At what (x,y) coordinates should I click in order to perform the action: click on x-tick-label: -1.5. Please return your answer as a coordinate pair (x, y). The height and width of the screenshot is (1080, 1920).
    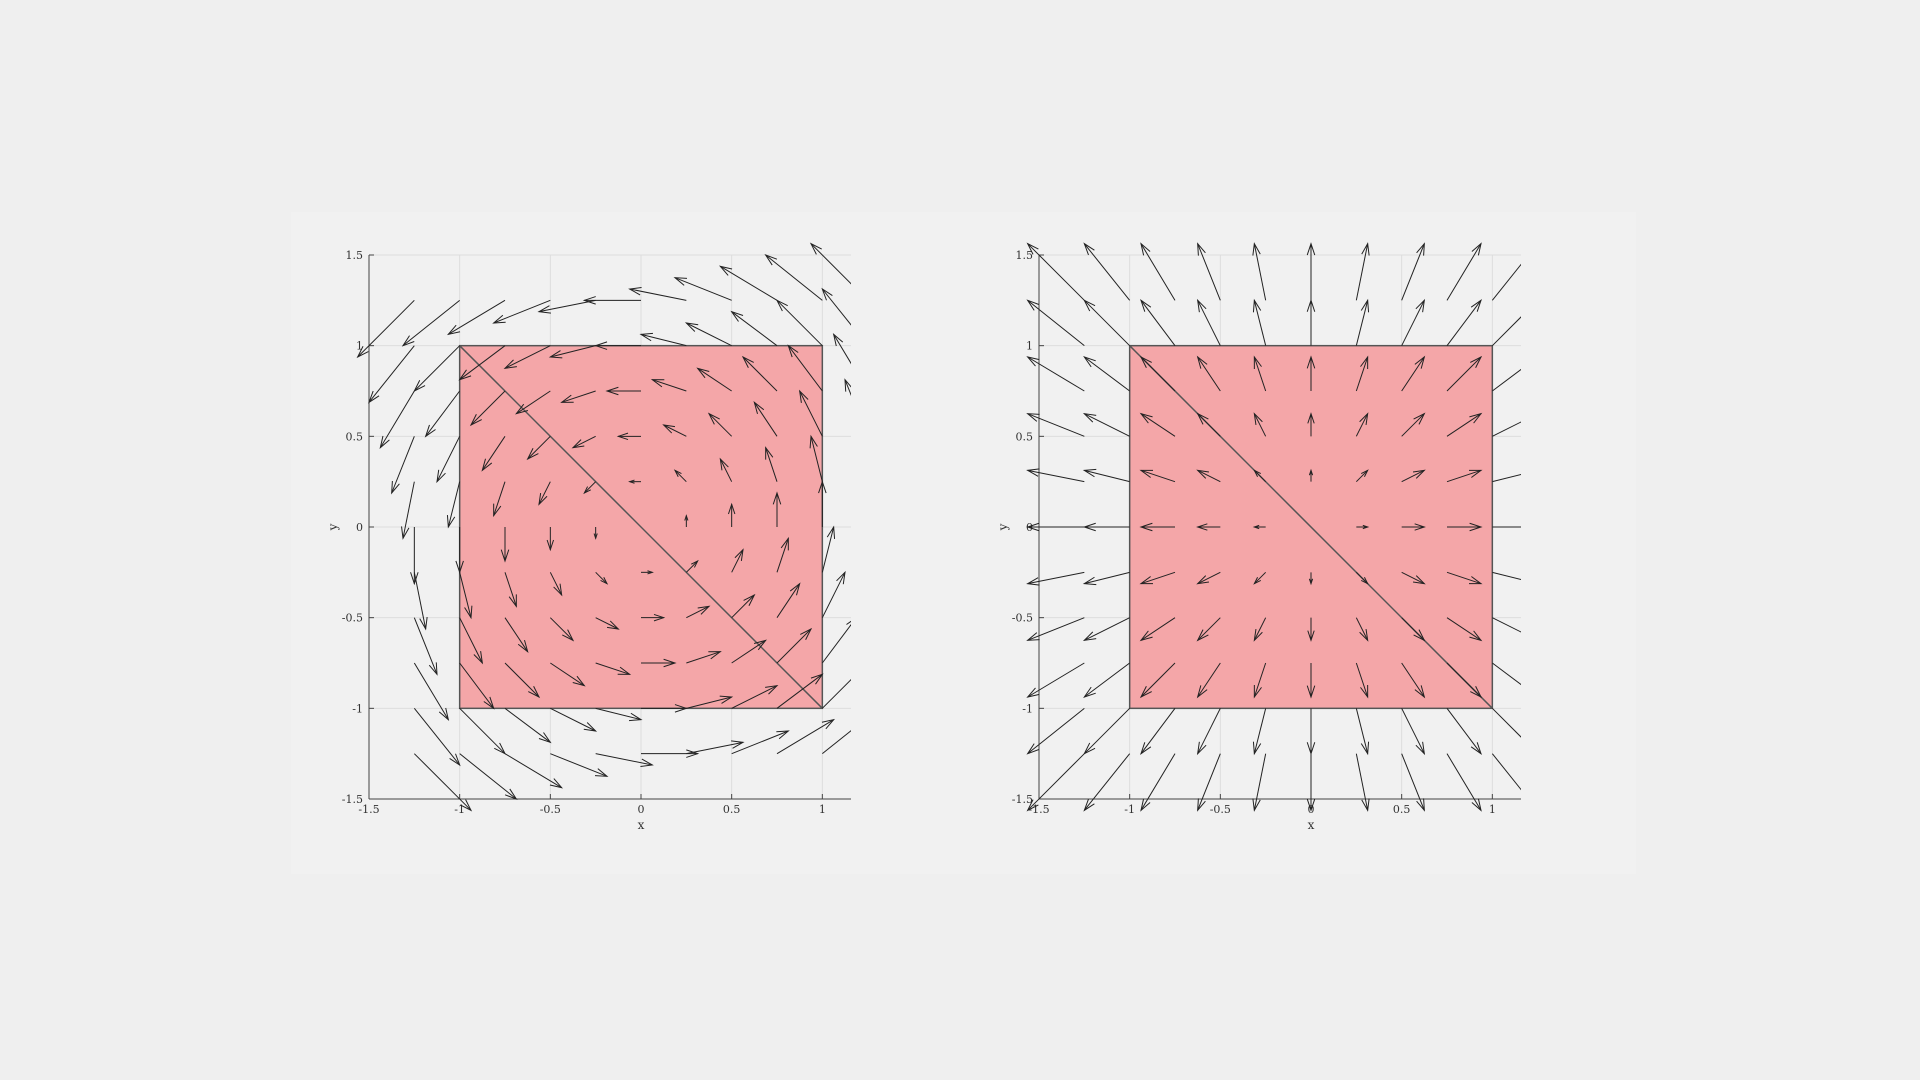
    Looking at the image, I should click on (368, 809).